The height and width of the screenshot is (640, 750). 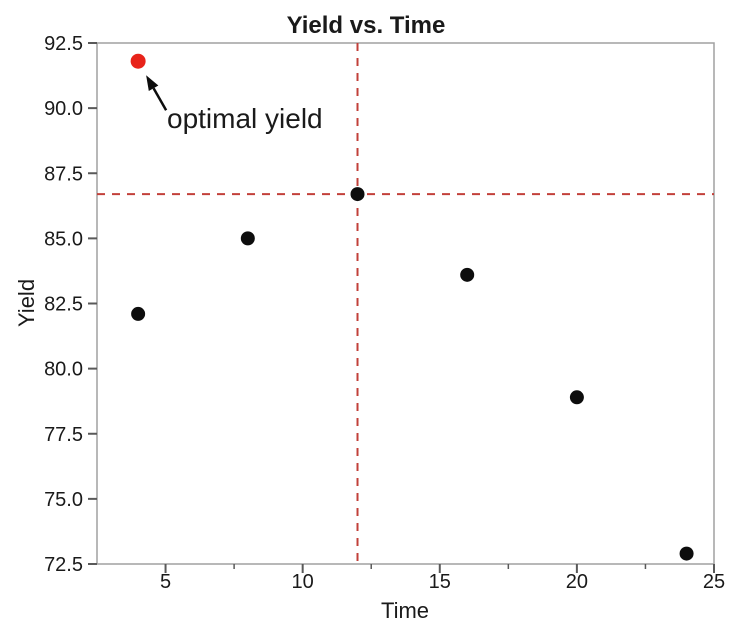 I want to click on y-tick-label: 75.0, so click(x=63, y=500).